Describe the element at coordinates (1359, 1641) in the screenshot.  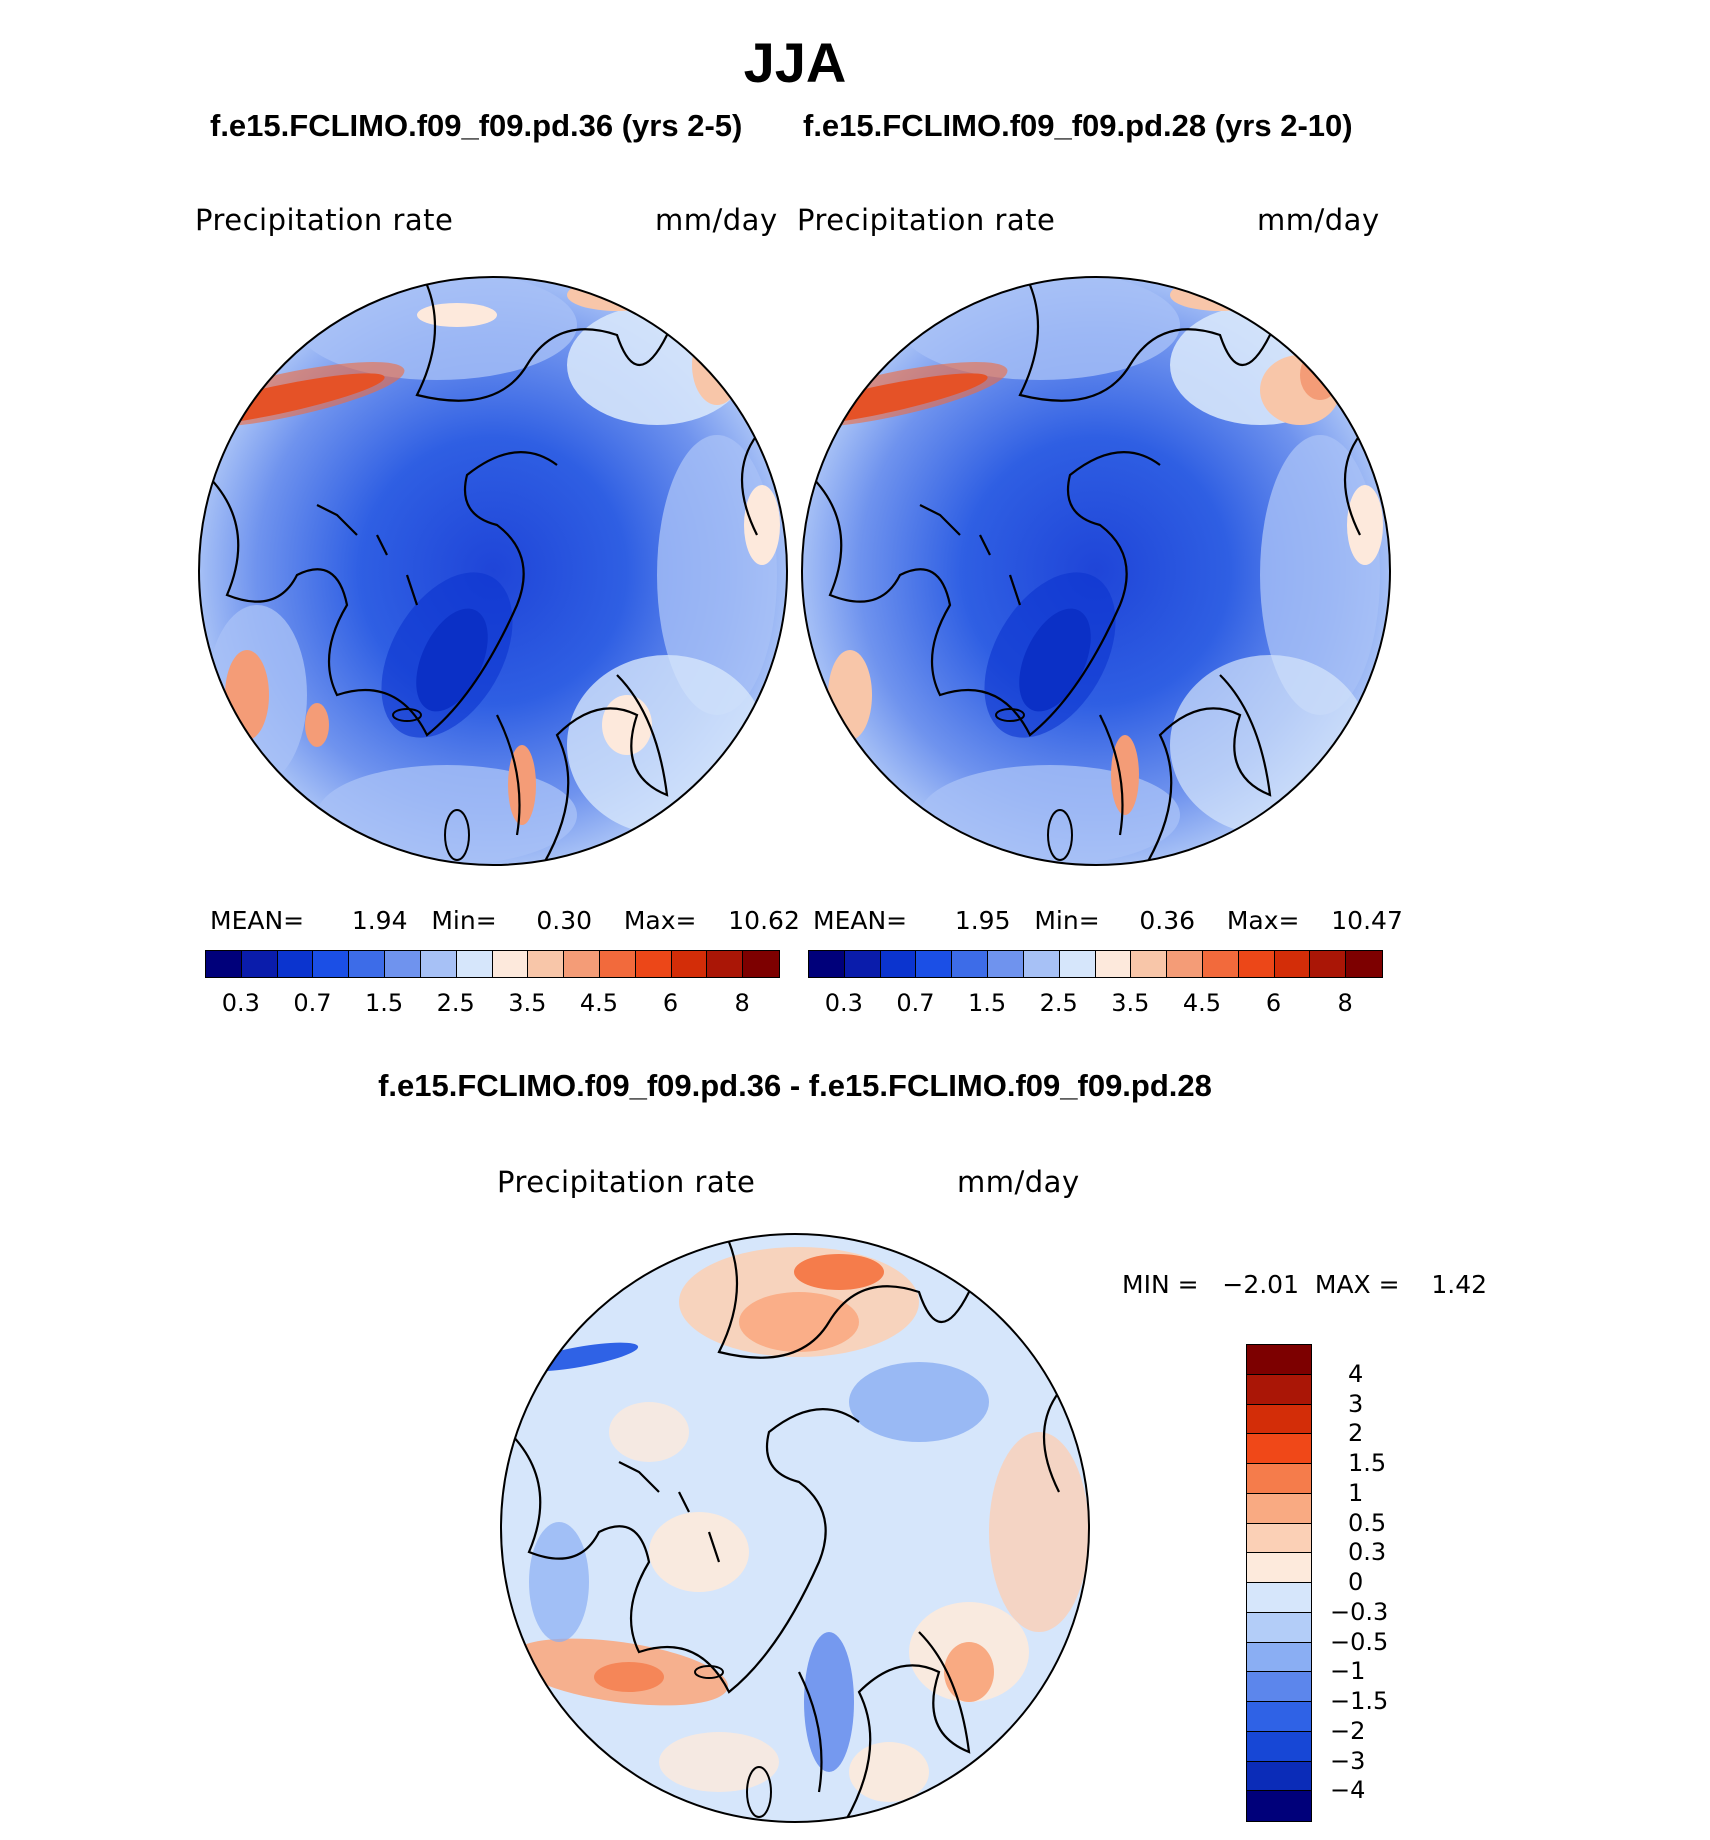
I see `diff-colorbar-tick-label: −0.5` at that location.